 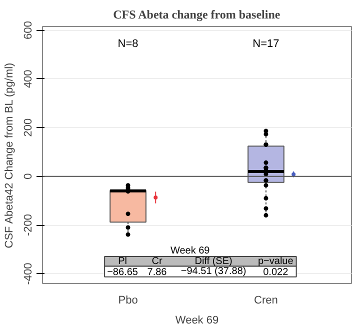 I want to click on annotation: Pl, so click(x=122, y=261).